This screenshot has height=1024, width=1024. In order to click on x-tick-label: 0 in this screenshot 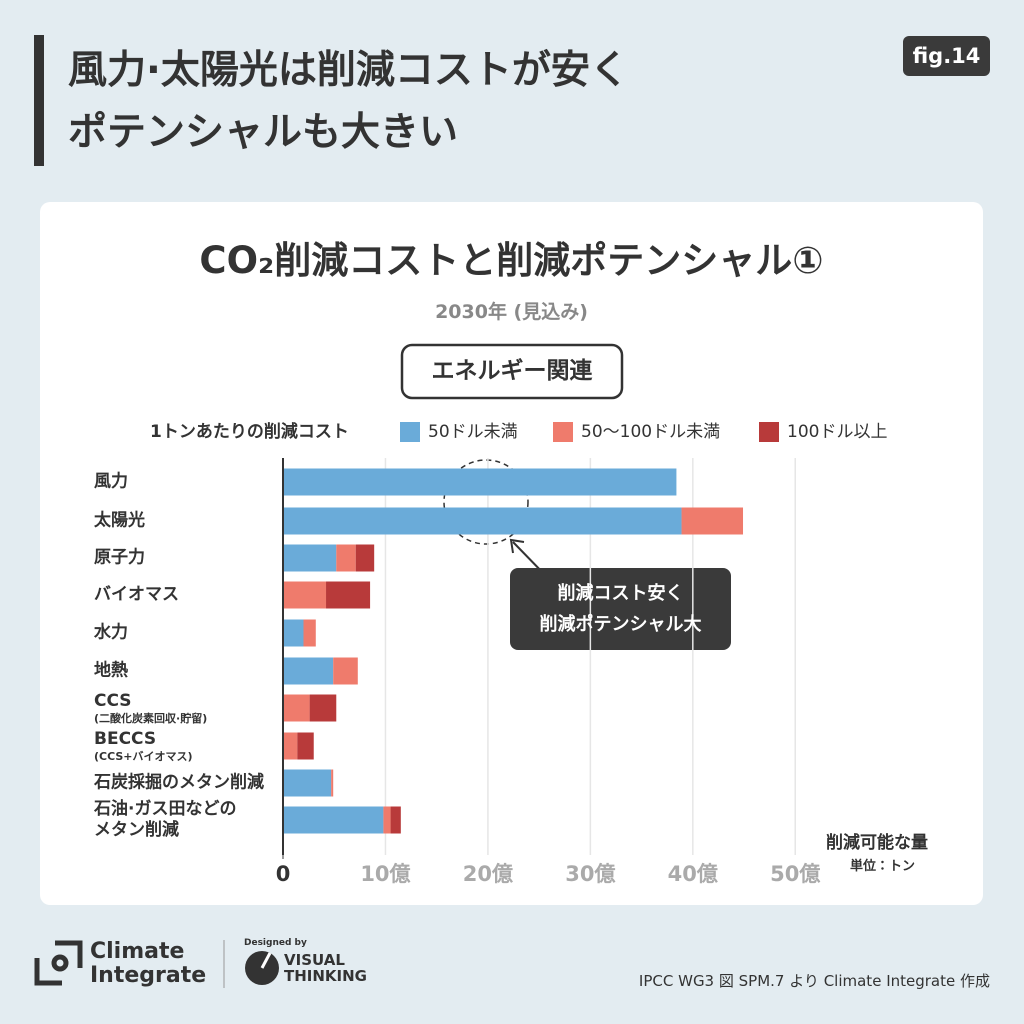, I will do `click(283, 874)`.